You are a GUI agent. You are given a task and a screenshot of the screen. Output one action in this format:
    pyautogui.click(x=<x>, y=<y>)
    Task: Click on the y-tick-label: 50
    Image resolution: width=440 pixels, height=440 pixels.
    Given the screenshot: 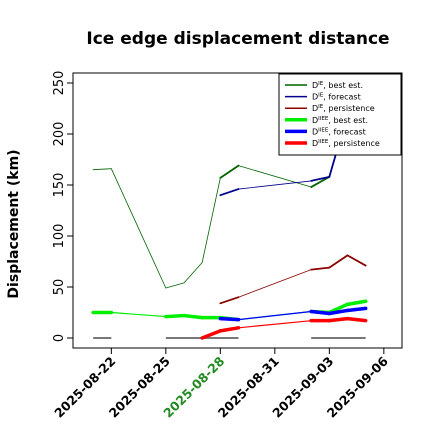 What is the action you would take?
    pyautogui.click(x=59, y=287)
    